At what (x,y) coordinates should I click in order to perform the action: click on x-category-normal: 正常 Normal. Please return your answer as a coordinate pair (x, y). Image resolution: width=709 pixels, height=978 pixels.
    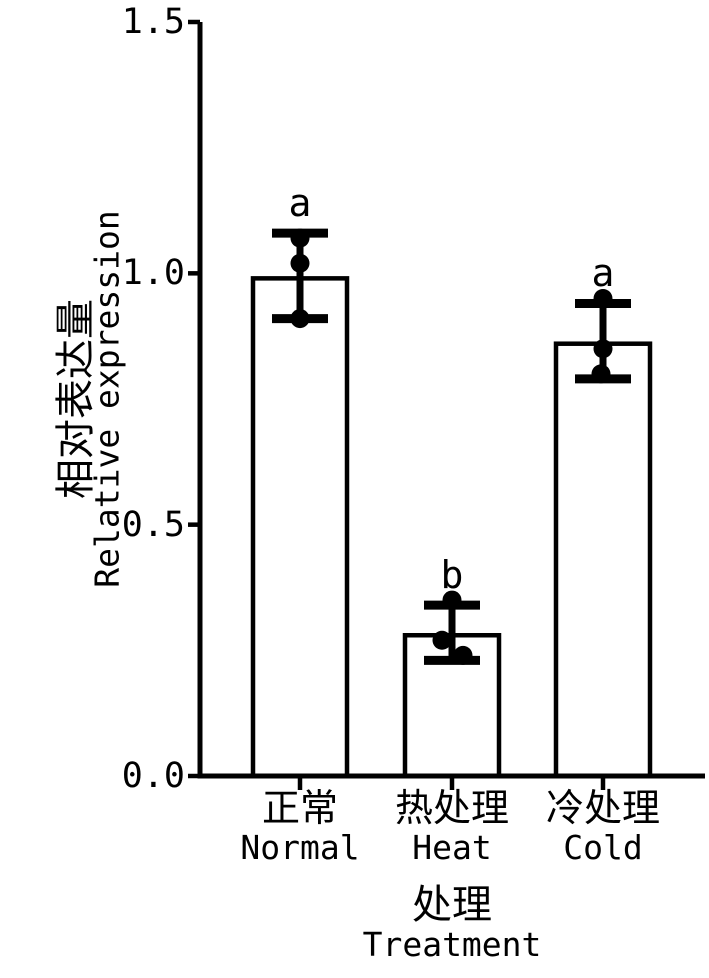
    Looking at the image, I should click on (299, 828).